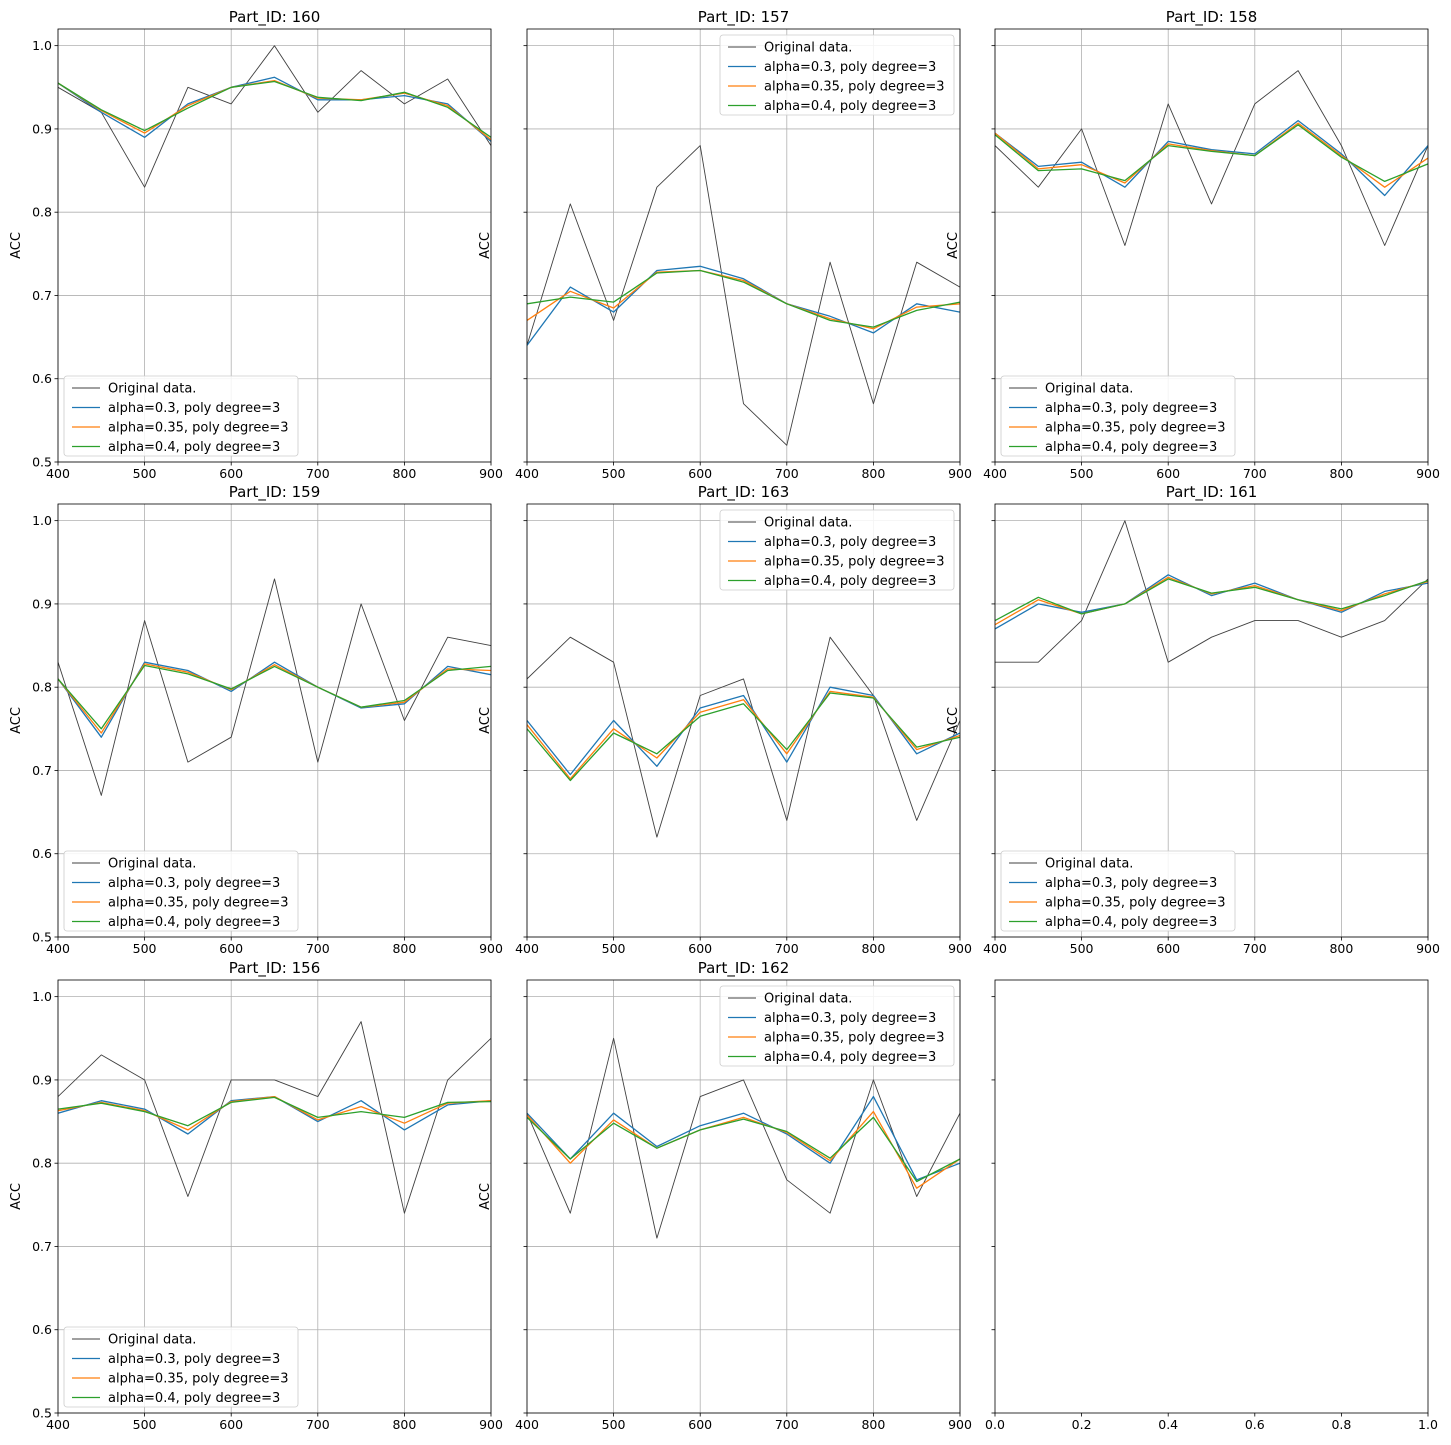 This screenshot has width=1451, height=1445. What do you see at coordinates (995, 1424) in the screenshot?
I see `x-tick-label: 0.0` at bounding box center [995, 1424].